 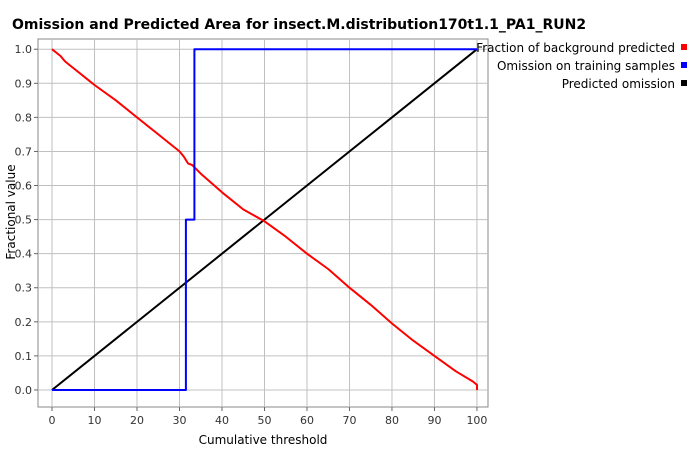 What do you see at coordinates (349, 420) in the screenshot?
I see `x-tick-label: 70` at bounding box center [349, 420].